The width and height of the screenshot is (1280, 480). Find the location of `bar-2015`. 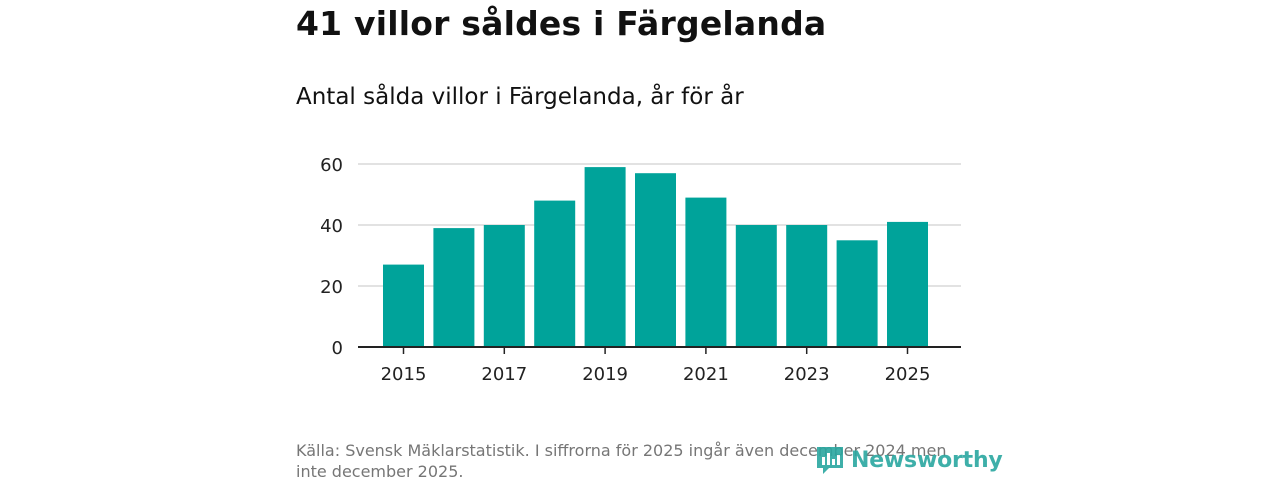

bar-2015 is located at coordinates (403, 305).